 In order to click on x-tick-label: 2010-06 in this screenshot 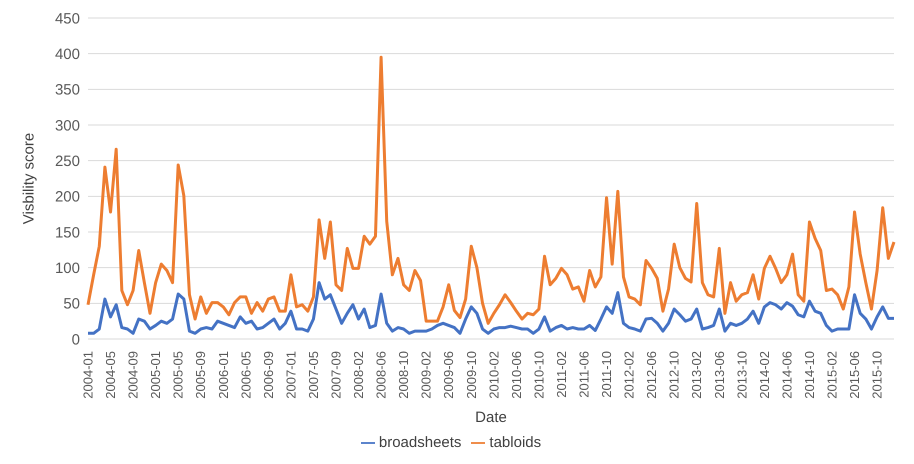, I will do `click(516, 375)`.